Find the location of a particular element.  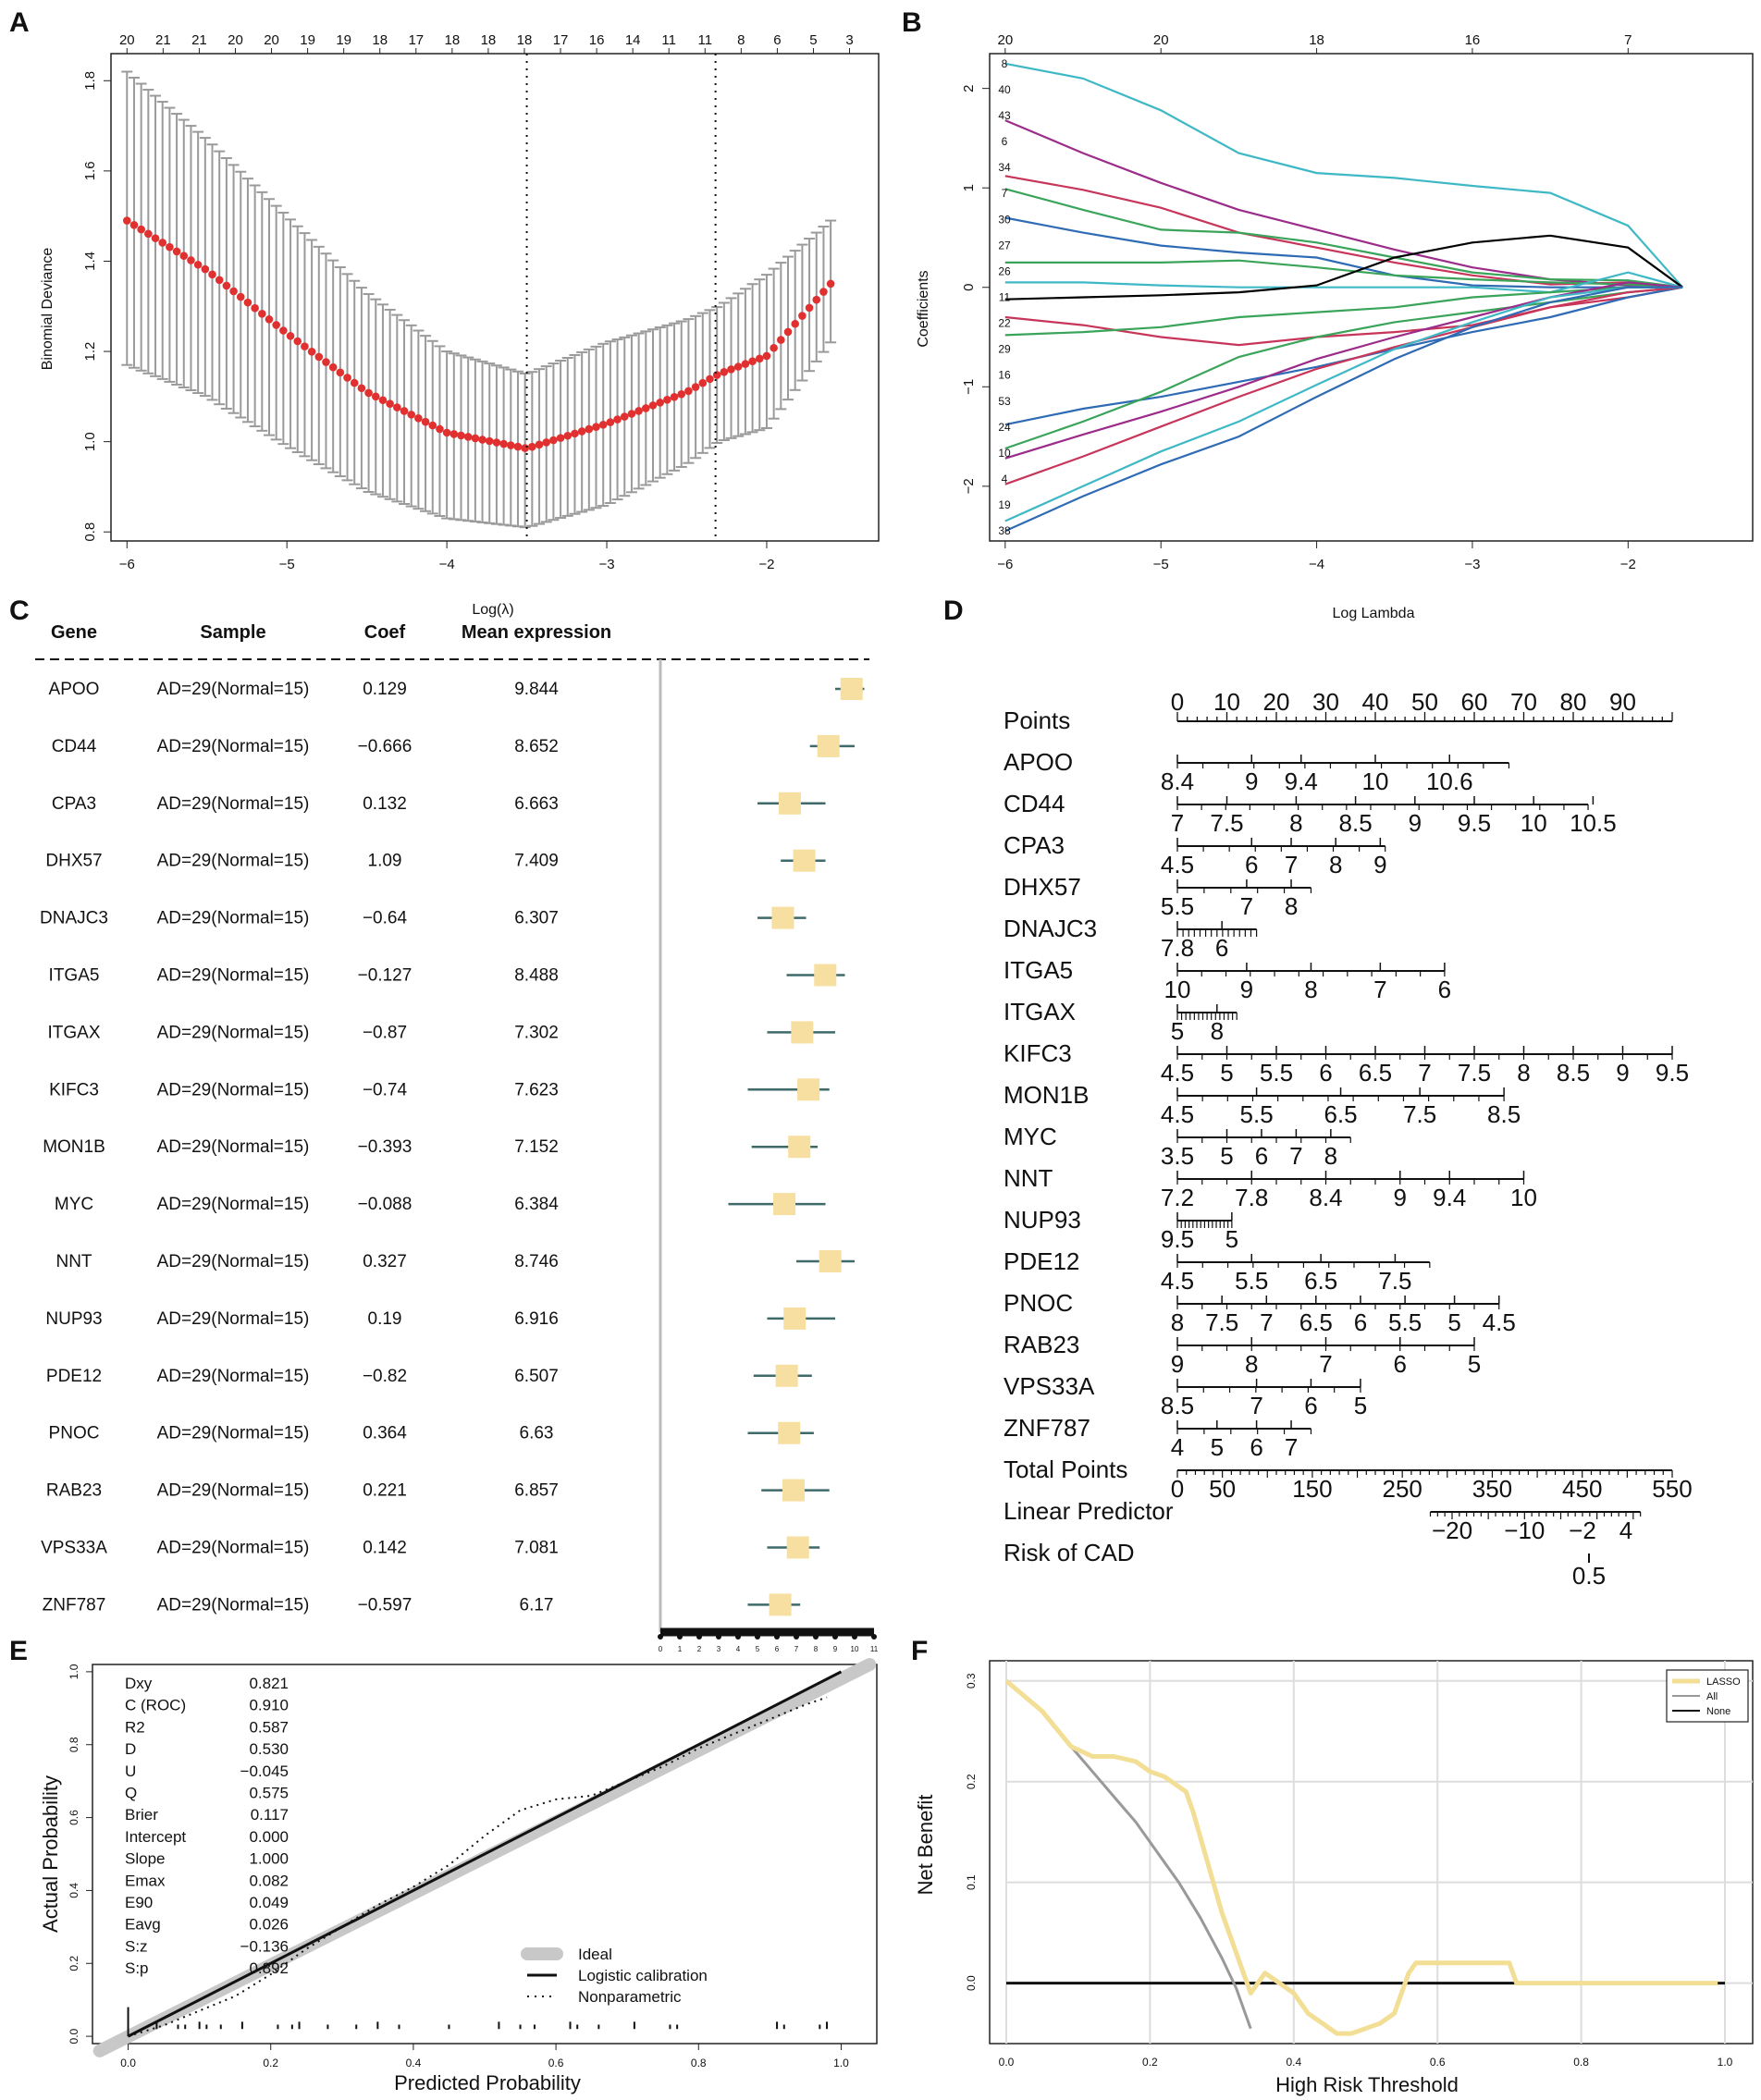

stat-name: Dxy is located at coordinates (139, 1683).